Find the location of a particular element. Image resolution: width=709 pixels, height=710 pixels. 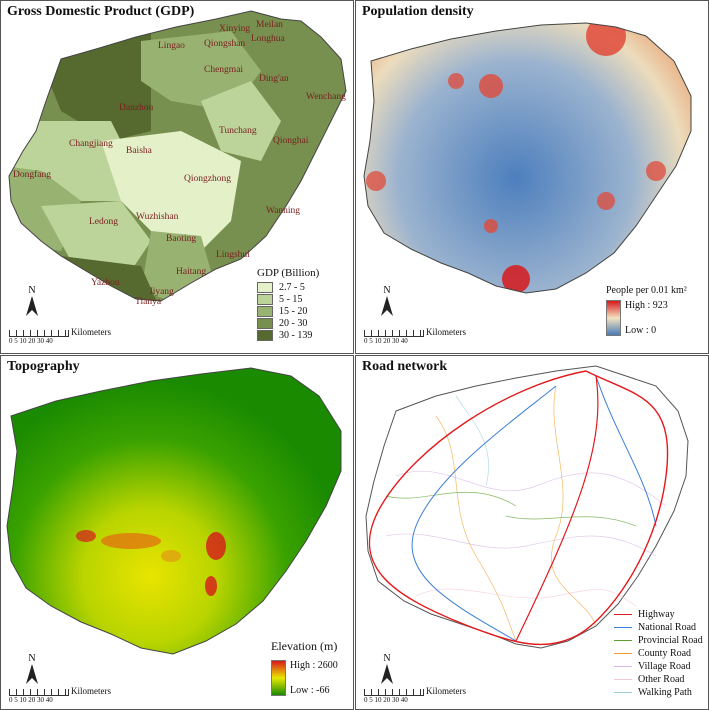

city-label-wenchang: Wenchang is located at coordinates (326, 97).